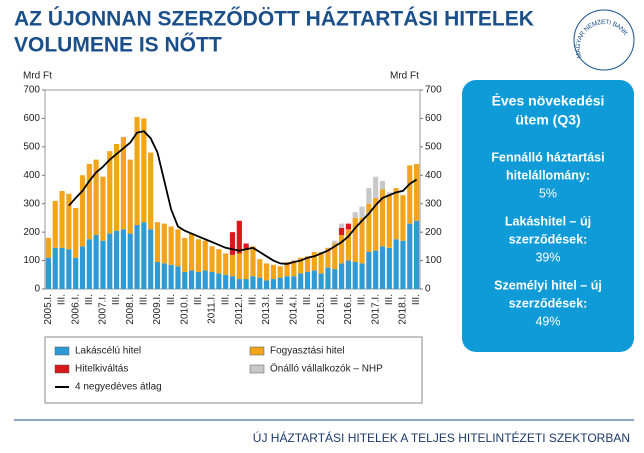 The width and height of the screenshot is (644, 453). I want to click on legend-label: Hitelkiváltás, so click(101, 369).